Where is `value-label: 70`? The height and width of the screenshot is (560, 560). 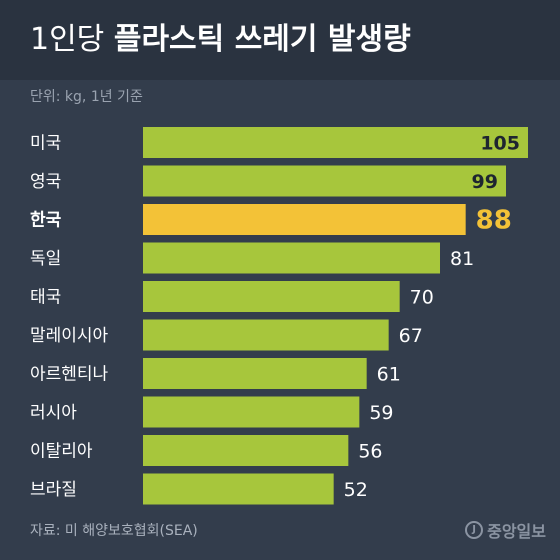 value-label: 70 is located at coordinates (422, 298).